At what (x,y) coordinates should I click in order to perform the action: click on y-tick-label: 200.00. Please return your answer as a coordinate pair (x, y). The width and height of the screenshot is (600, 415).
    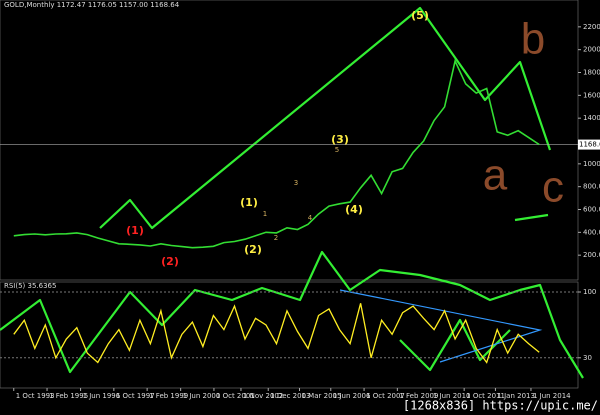
    Looking at the image, I should click on (591, 255).